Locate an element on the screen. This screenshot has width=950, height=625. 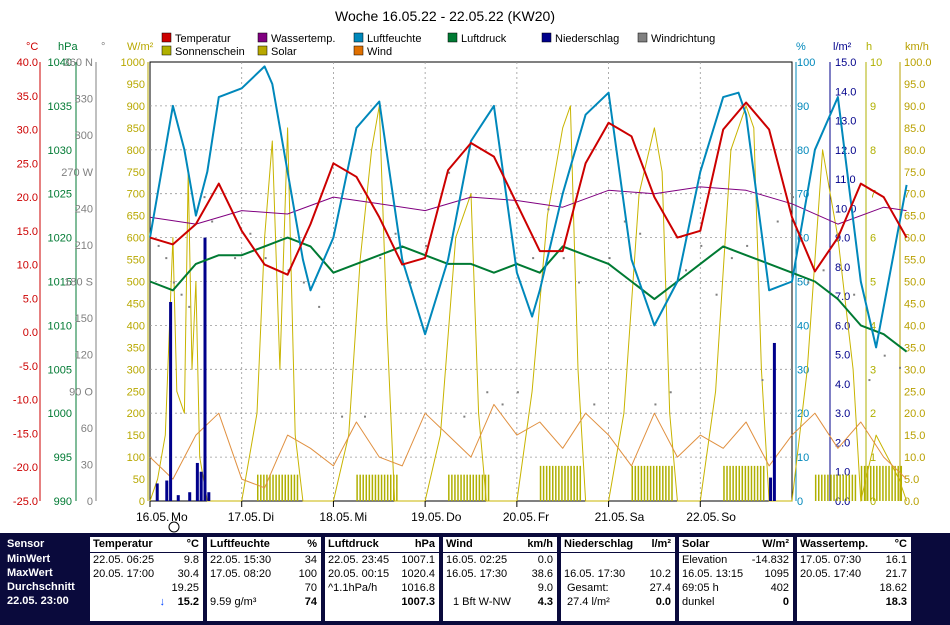
legend-entry: Sonnenschein is located at coordinates (210, 52).